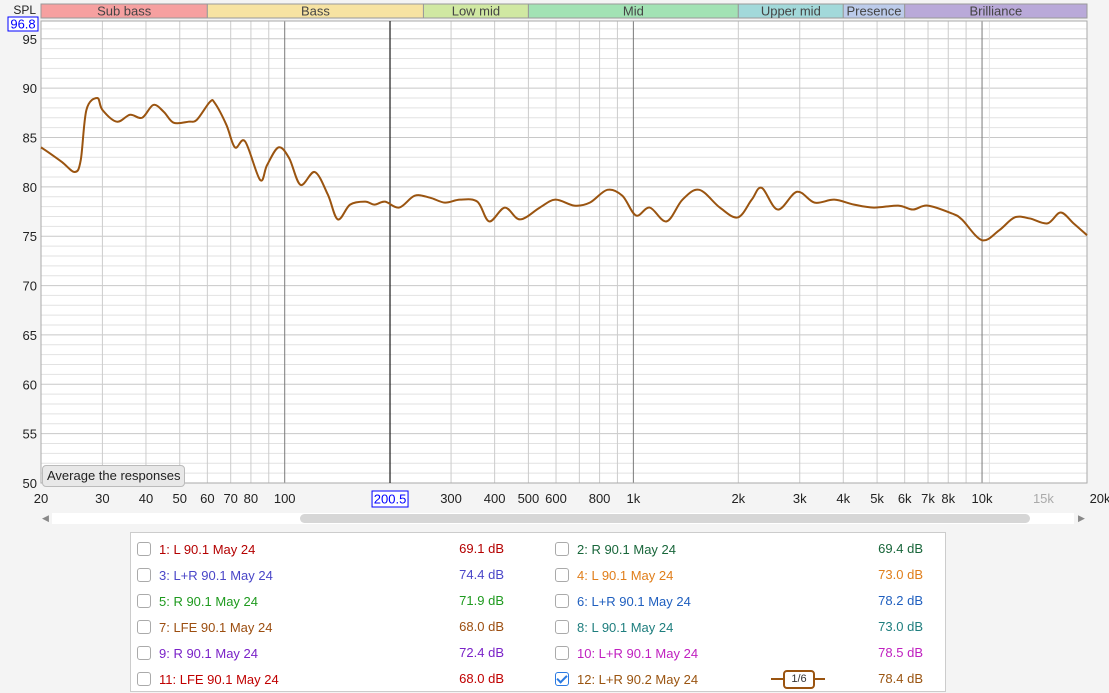 The image size is (1109, 693). I want to click on scrollbar-thumb, so click(665, 518).